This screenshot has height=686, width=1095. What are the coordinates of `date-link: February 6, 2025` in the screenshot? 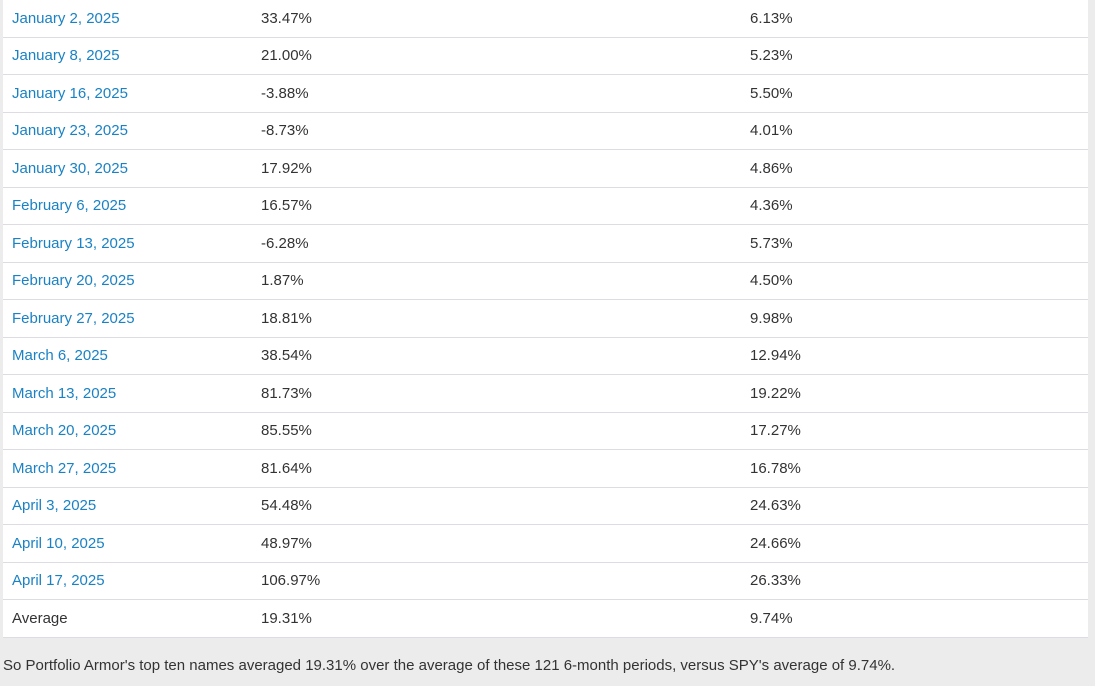 It's located at (69, 206).